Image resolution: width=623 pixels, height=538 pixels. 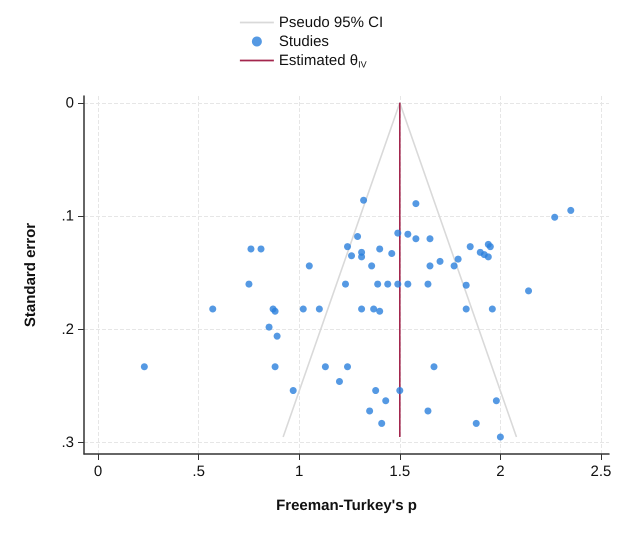 I want to click on x-tick-label: .5, so click(x=198, y=471).